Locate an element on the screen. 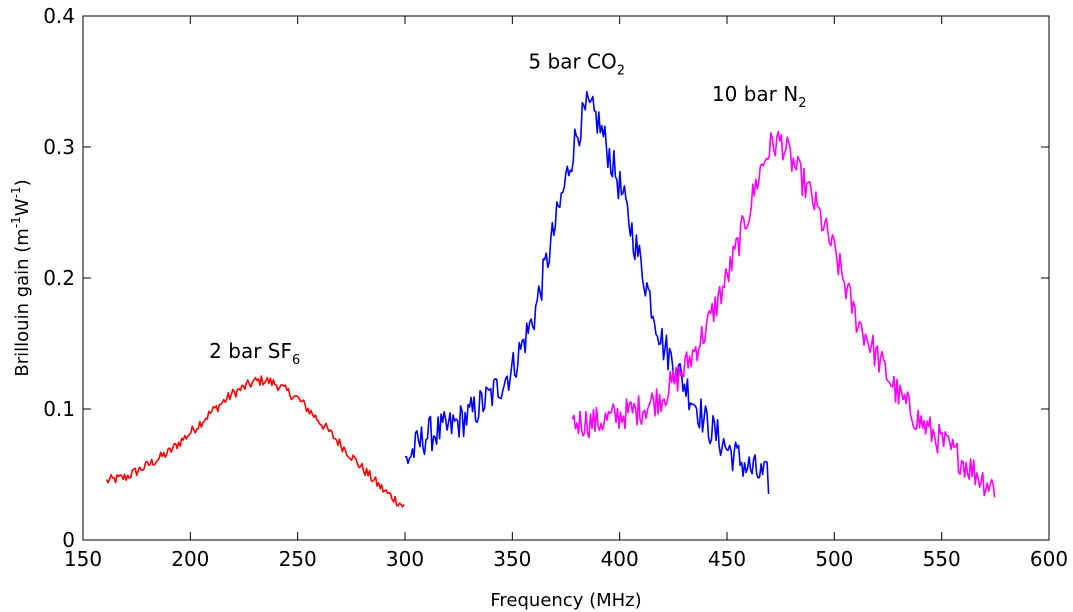 The height and width of the screenshot is (612, 1073). series-annotation-3: 10 bar N2 is located at coordinates (759, 96).